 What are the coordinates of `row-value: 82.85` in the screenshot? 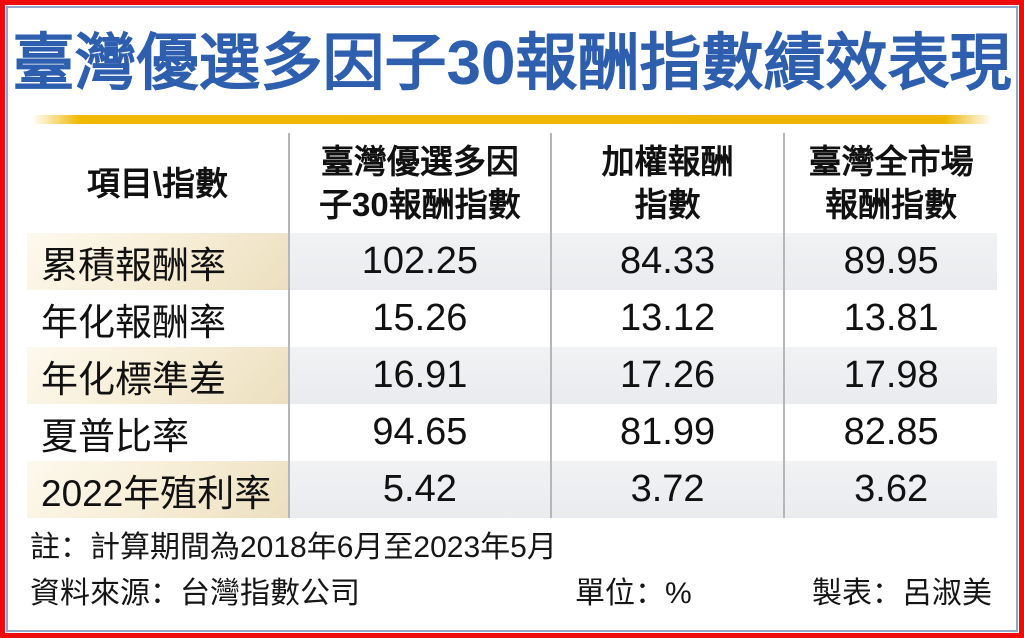 It's located at (891, 432).